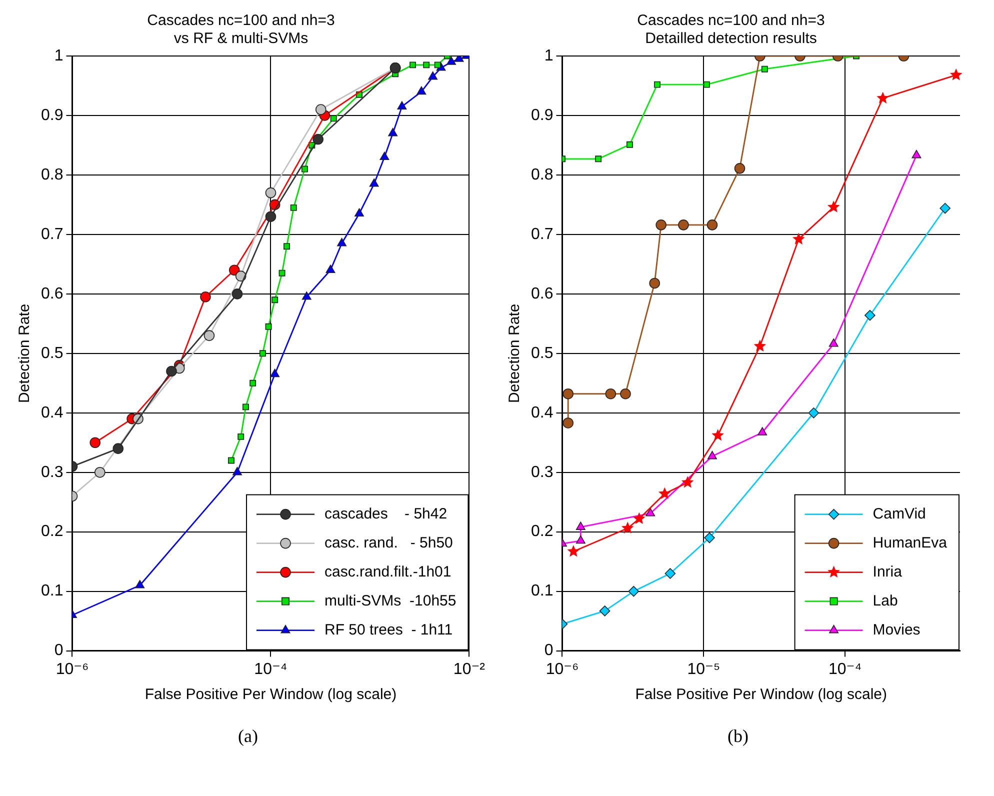  I want to click on legend-label: casc.rand.filt.-1h01, so click(388, 571).